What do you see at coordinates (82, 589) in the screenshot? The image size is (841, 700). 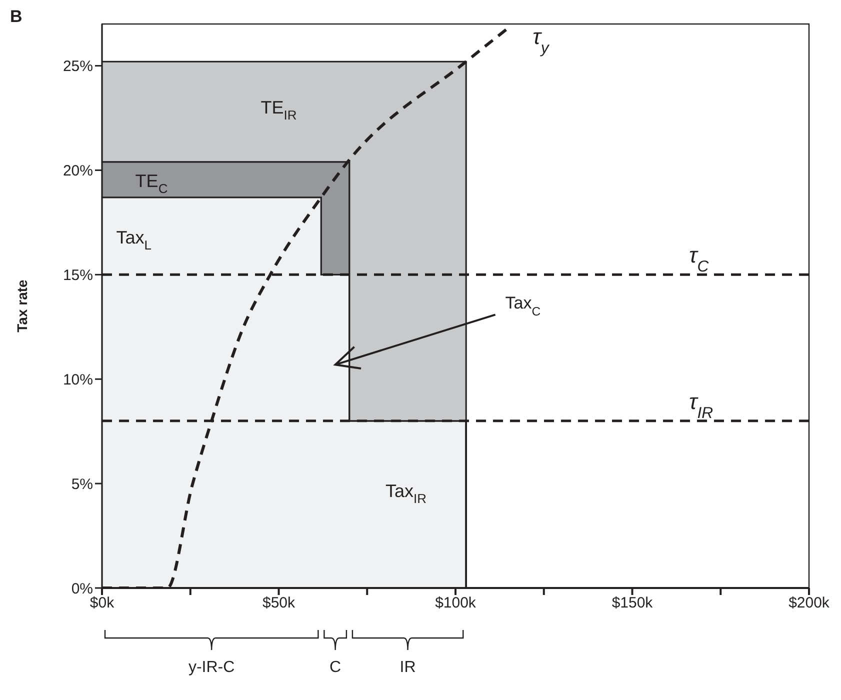 I see `y-tick-label: 0%` at bounding box center [82, 589].